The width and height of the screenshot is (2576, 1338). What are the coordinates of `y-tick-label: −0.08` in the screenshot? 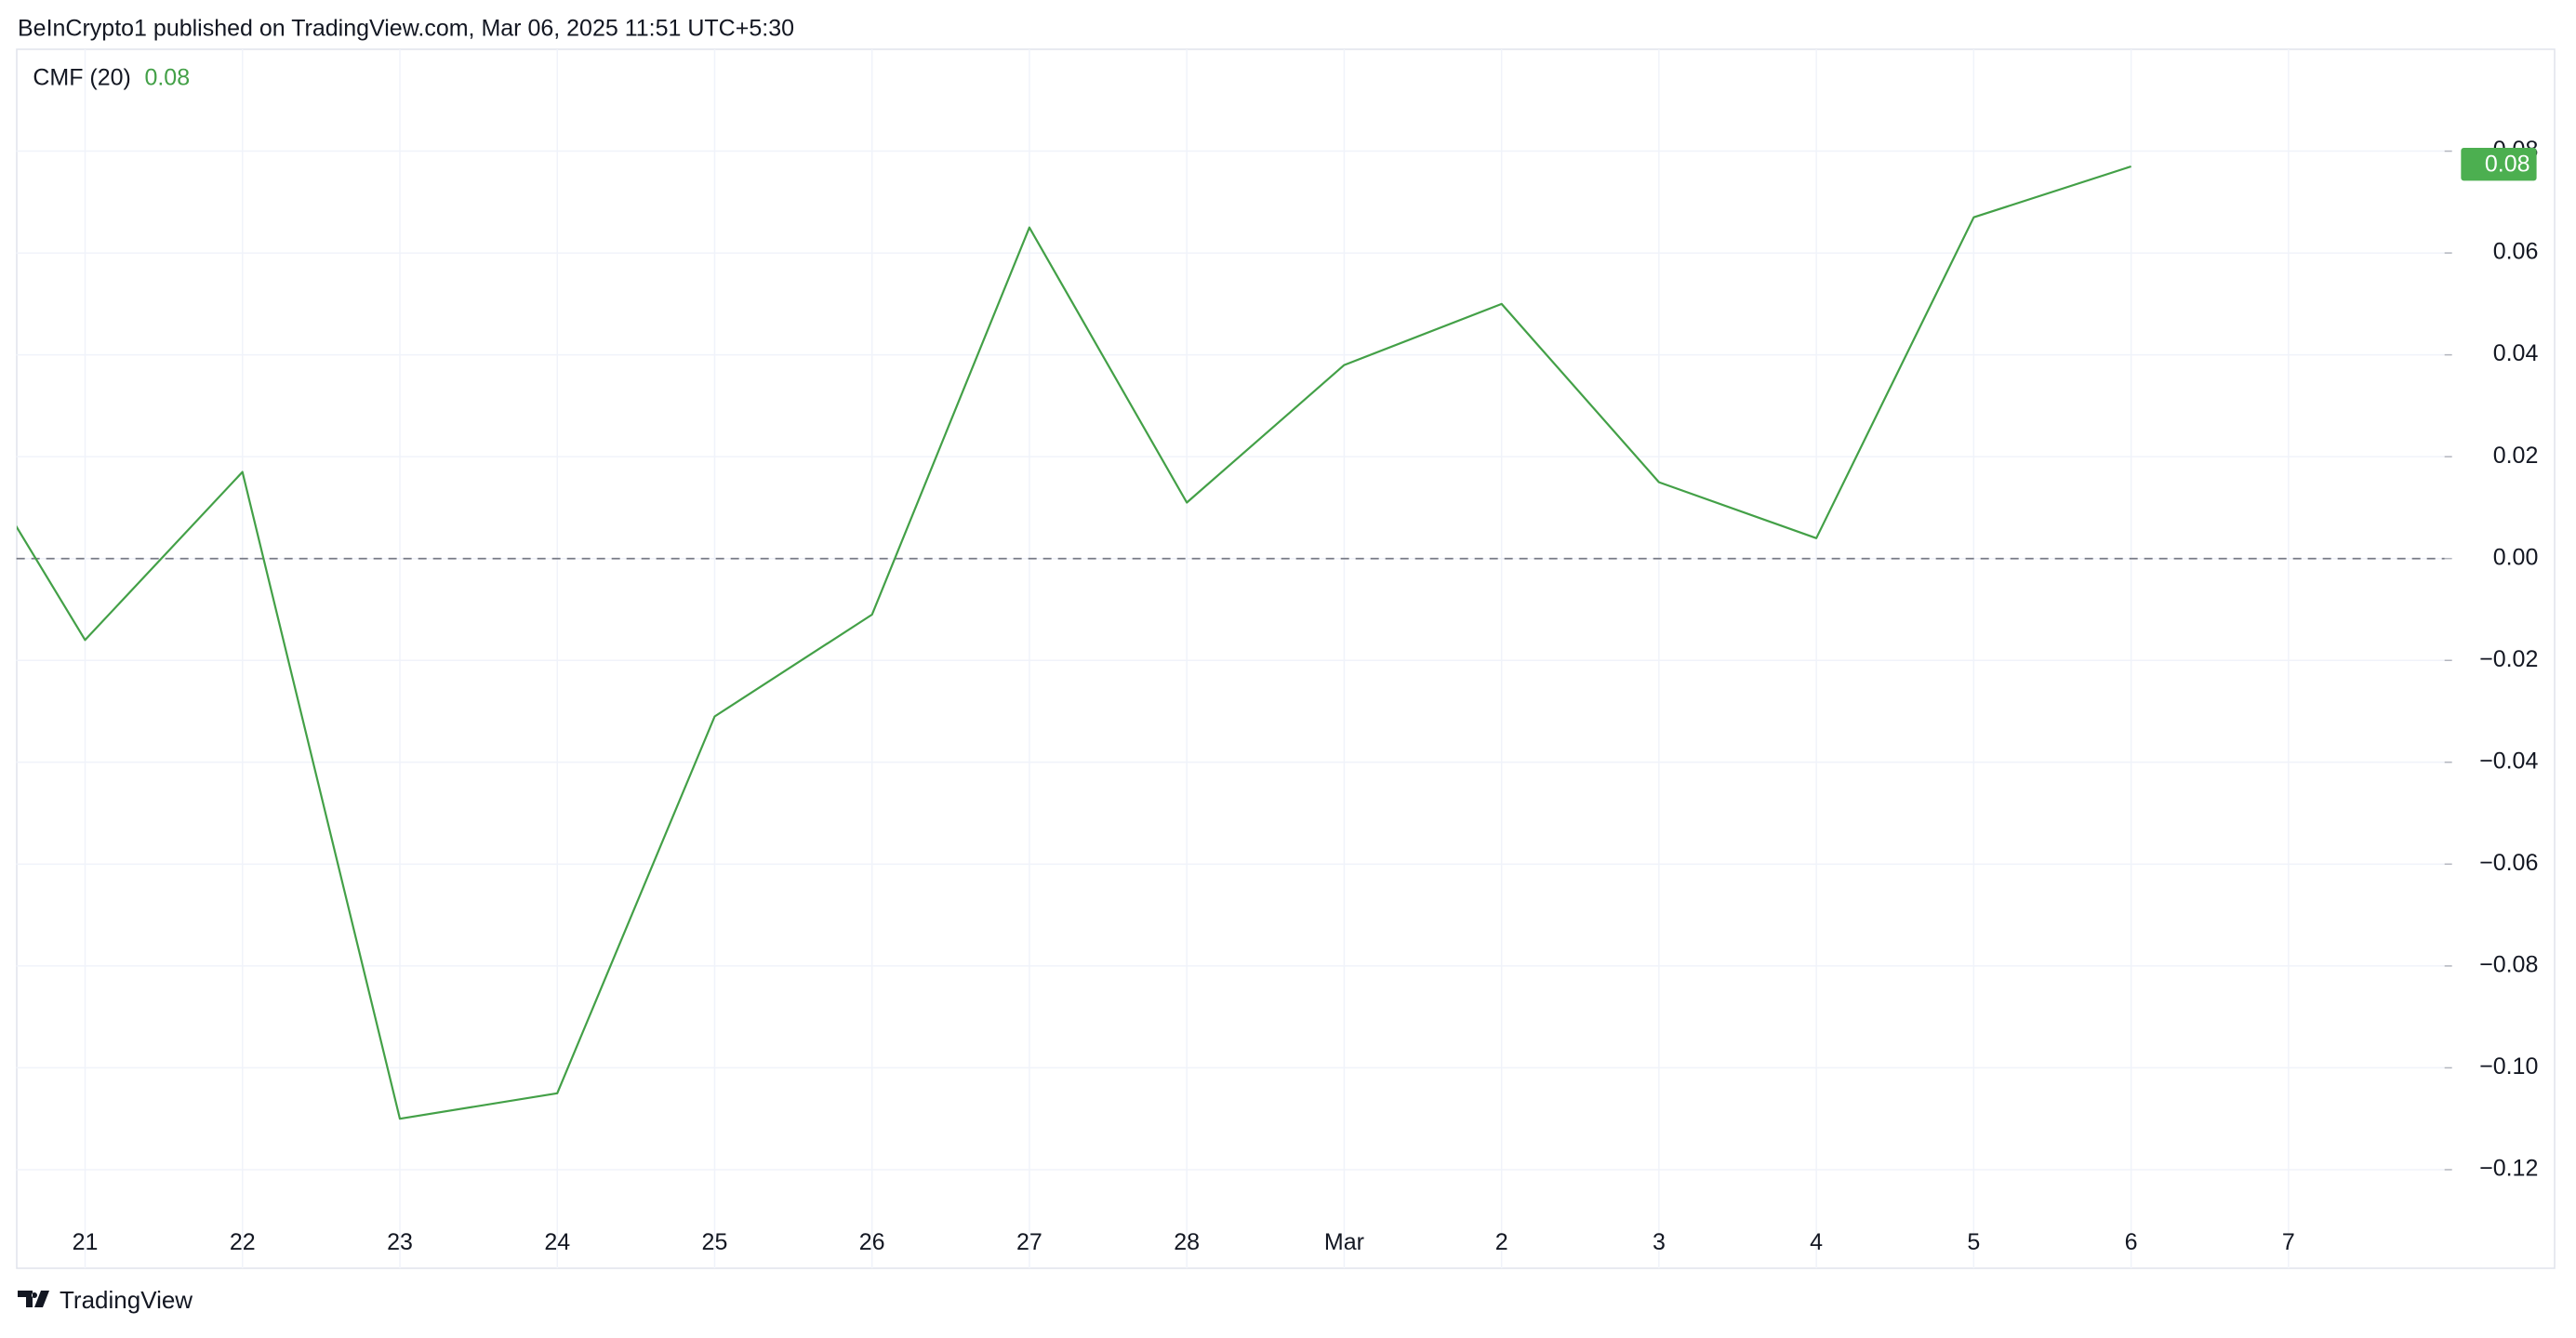 It's located at (2508, 964).